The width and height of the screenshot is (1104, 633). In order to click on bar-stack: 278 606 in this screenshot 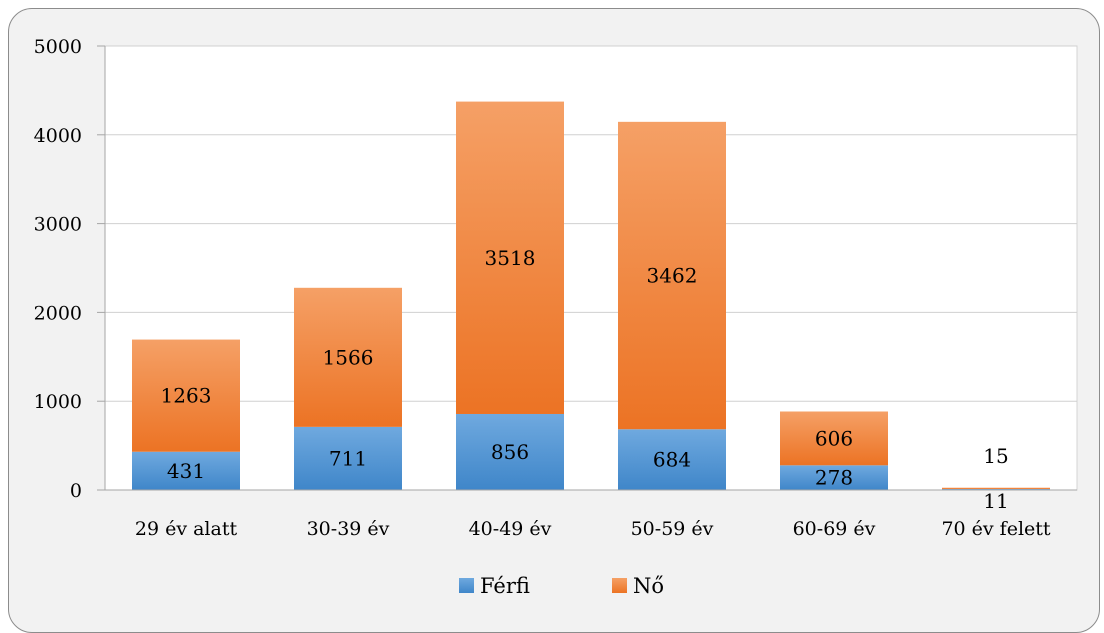, I will do `click(834, 450)`.